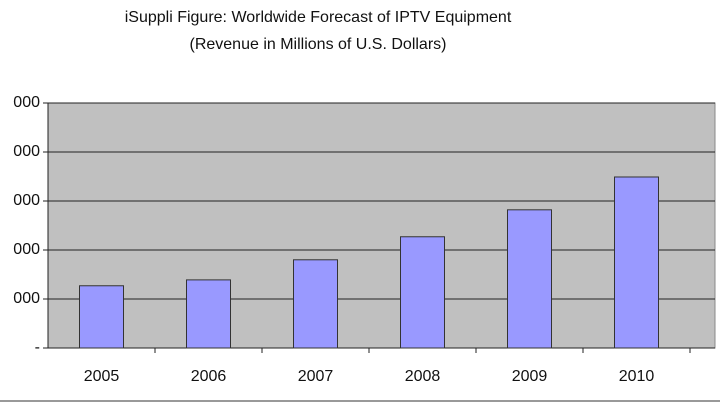 Image resolution: width=720 pixels, height=405 pixels. I want to click on y-tick-label: -, so click(37, 347).